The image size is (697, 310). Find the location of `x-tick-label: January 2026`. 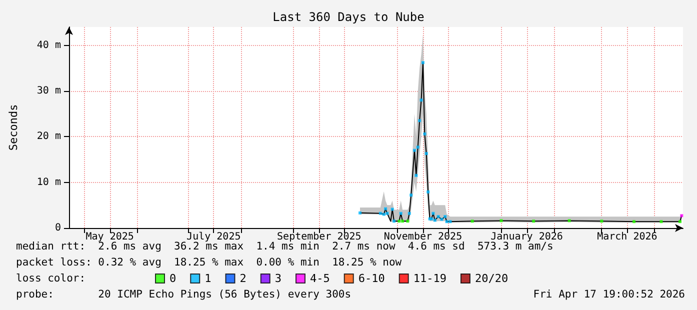

x-tick-label: January 2026 is located at coordinates (526, 237).